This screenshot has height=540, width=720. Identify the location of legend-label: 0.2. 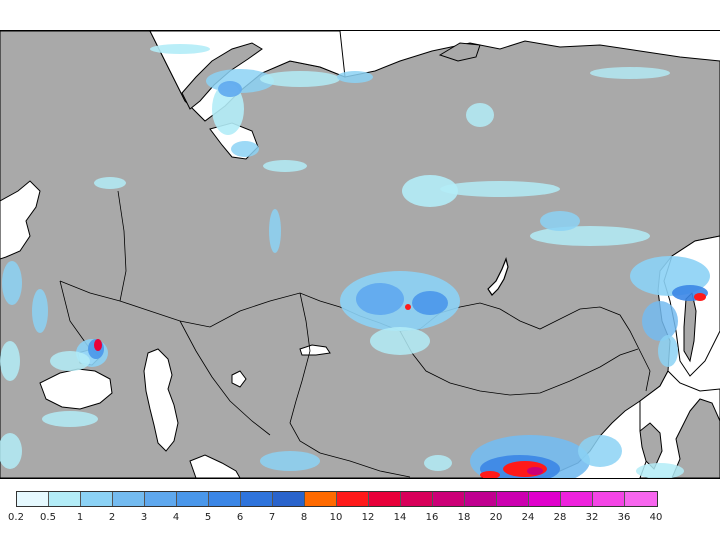
(16, 517).